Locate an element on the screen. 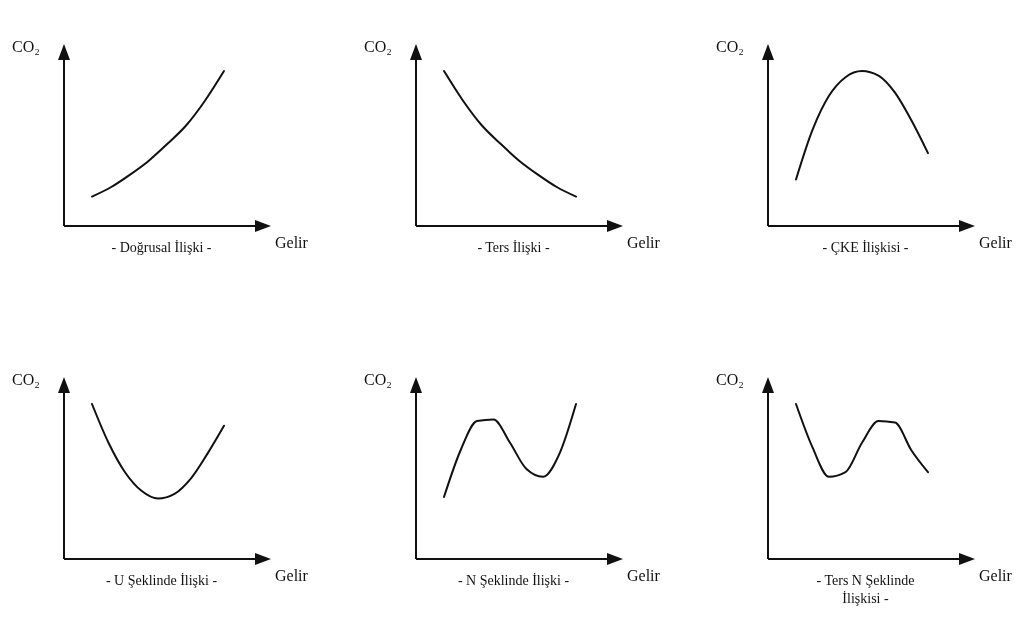 The image size is (1034, 623). text: - Ters İlişki - is located at coordinates (513, 247).